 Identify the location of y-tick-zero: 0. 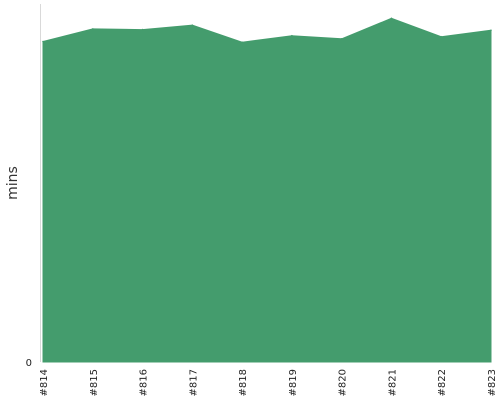
(29, 363).